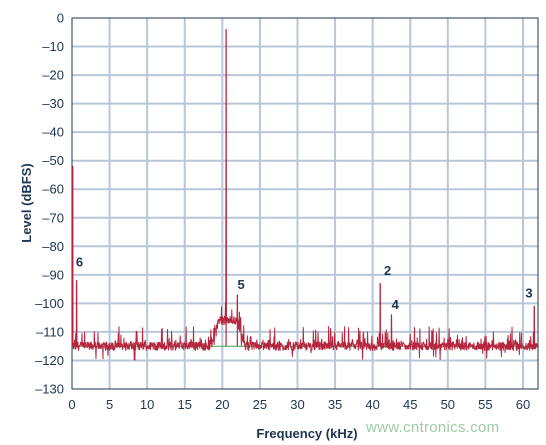 The width and height of the screenshot is (546, 445). Describe the element at coordinates (523, 404) in the screenshot. I see `x-tick-label: 60` at that location.